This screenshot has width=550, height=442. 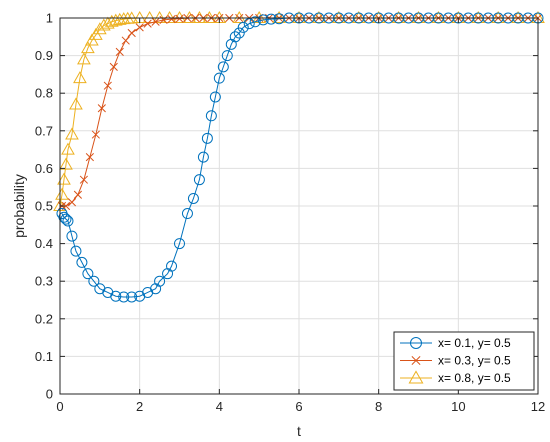 I want to click on legend-label: x= 0.8, y= 0.5, so click(x=474, y=378).